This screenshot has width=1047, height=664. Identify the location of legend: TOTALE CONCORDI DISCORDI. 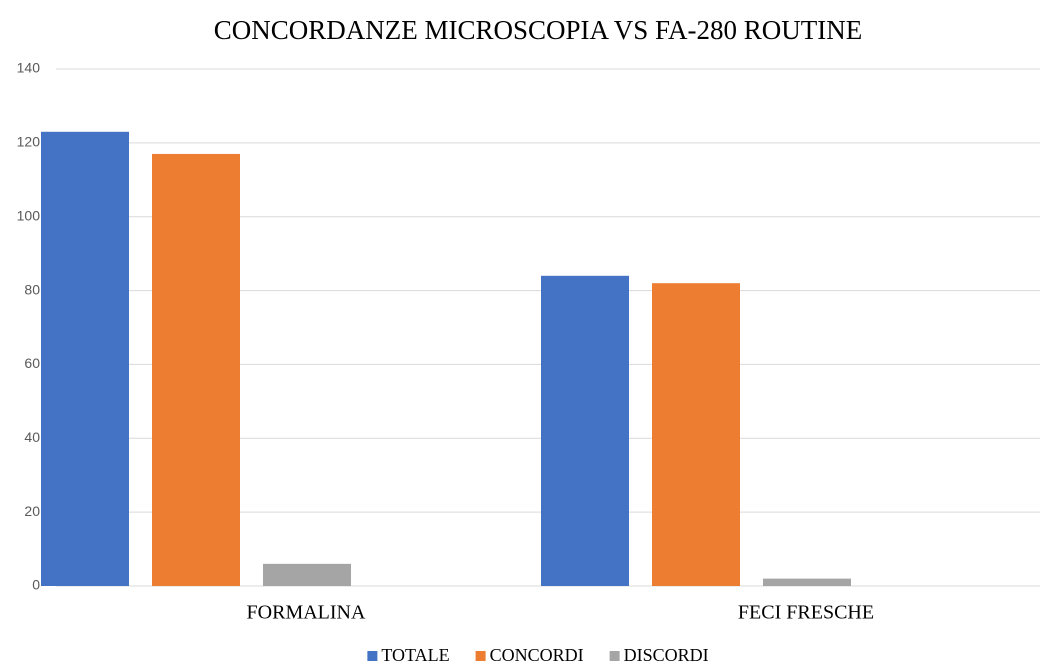
(538, 654).